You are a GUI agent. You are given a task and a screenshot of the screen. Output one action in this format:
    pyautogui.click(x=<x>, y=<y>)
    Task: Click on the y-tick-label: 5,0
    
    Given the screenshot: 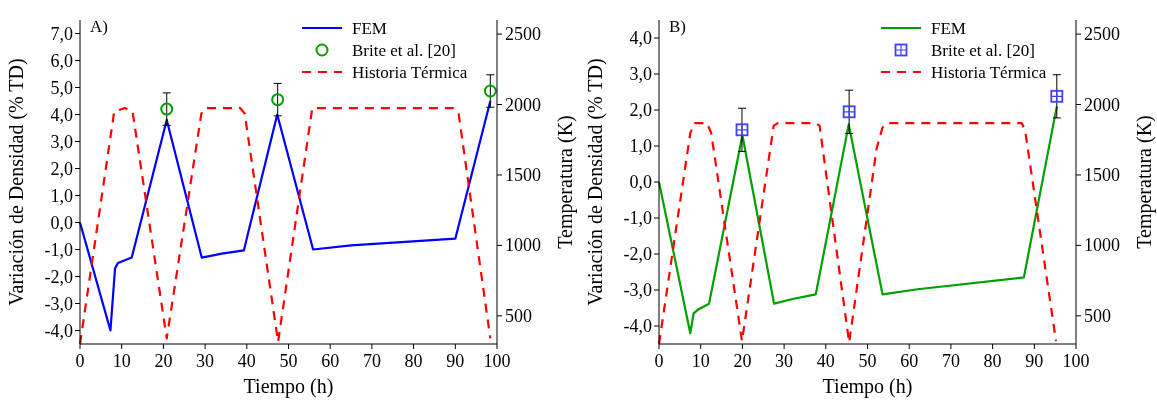 What is the action you would take?
    pyautogui.click(x=61, y=87)
    